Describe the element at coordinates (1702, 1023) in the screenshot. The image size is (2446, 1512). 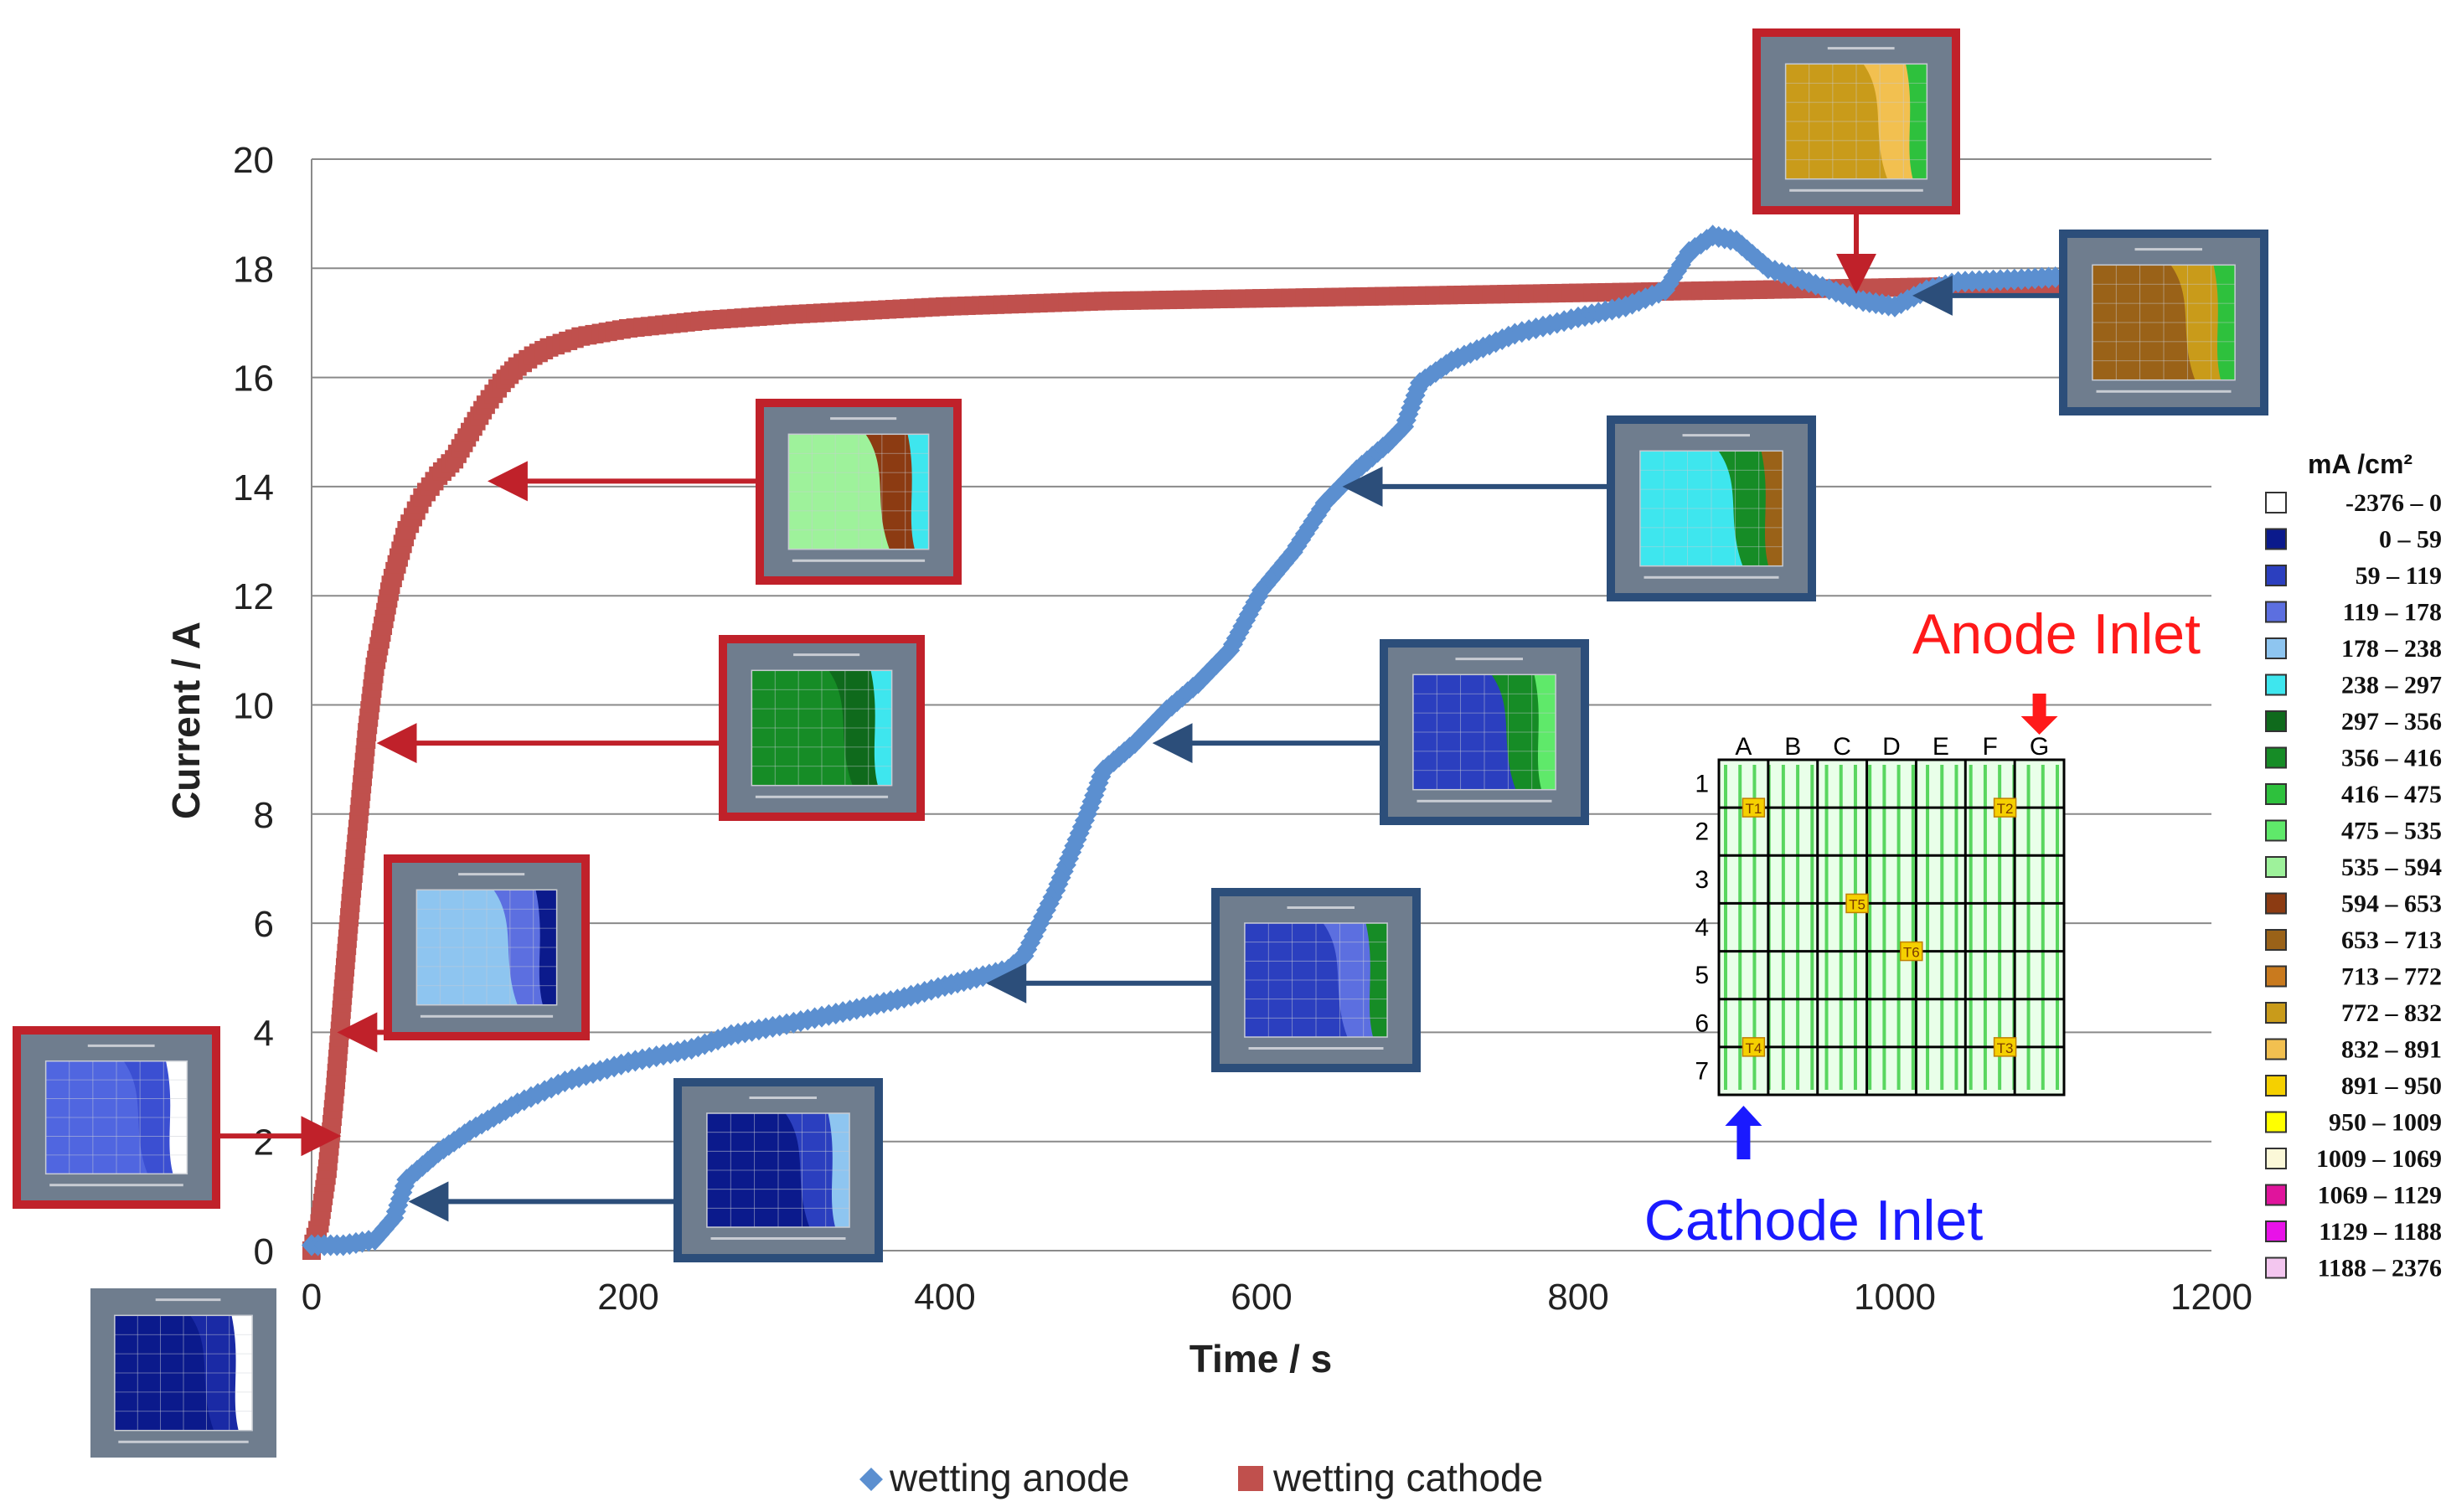
I see `segment-row-label: 6` at that location.